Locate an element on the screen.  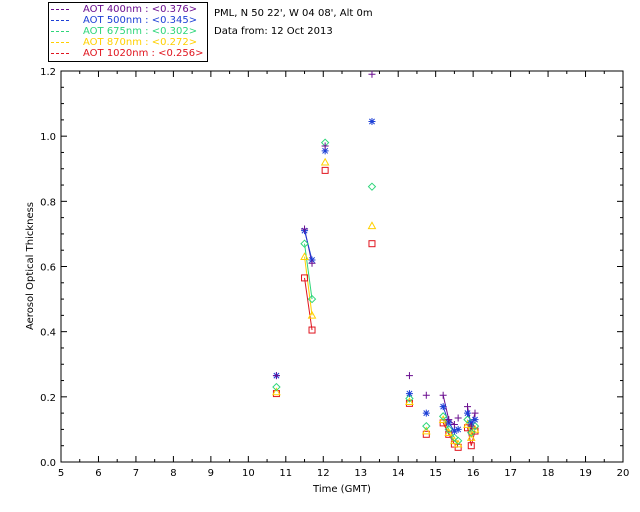
legend-label-675nm: AOT 675nm : <0.302> is located at coordinates (140, 31).